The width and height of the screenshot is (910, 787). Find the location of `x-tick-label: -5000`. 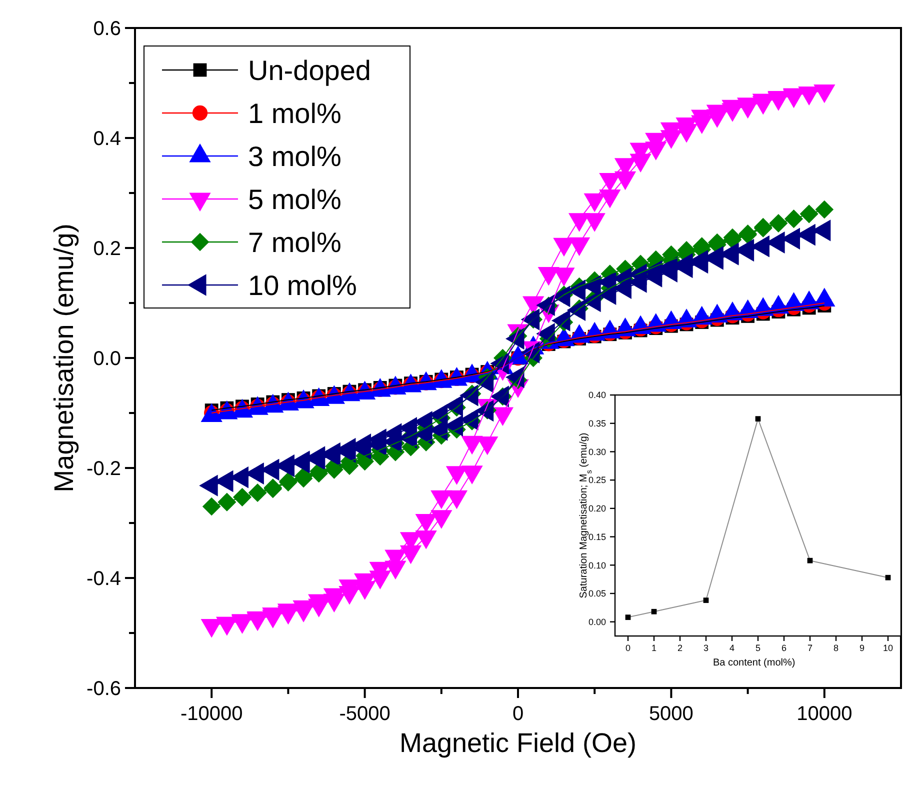

x-tick-label: -5000 is located at coordinates (364, 714).